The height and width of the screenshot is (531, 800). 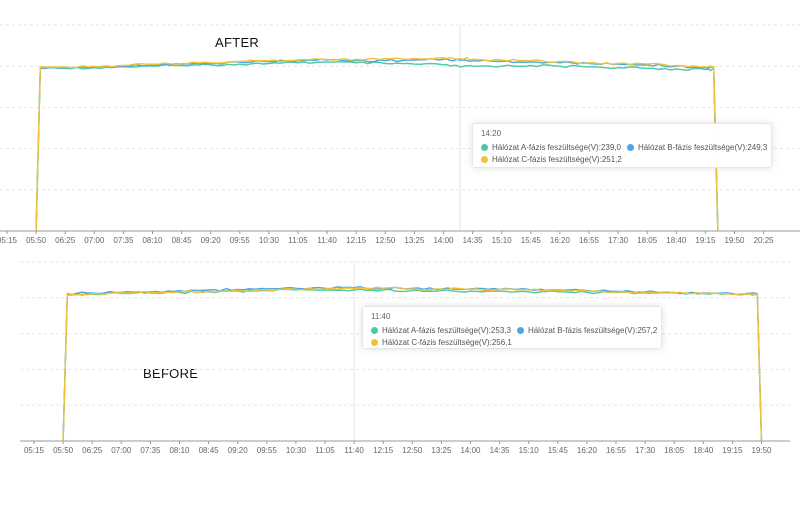 I want to click on tooltip-label-a: Hálózat A-fázis feszültsége(V):239,0, so click(x=556, y=147).